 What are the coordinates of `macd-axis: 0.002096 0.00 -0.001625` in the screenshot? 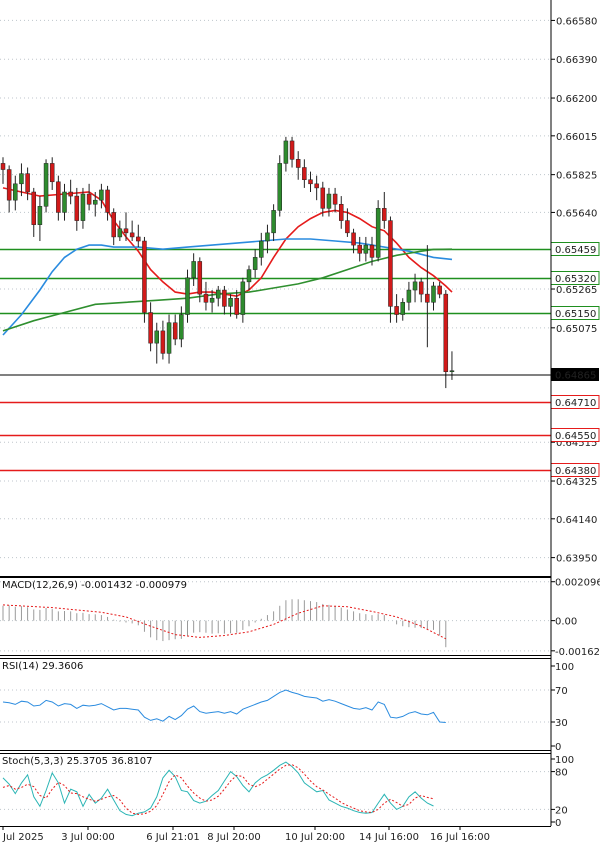 It's located at (575, 618).